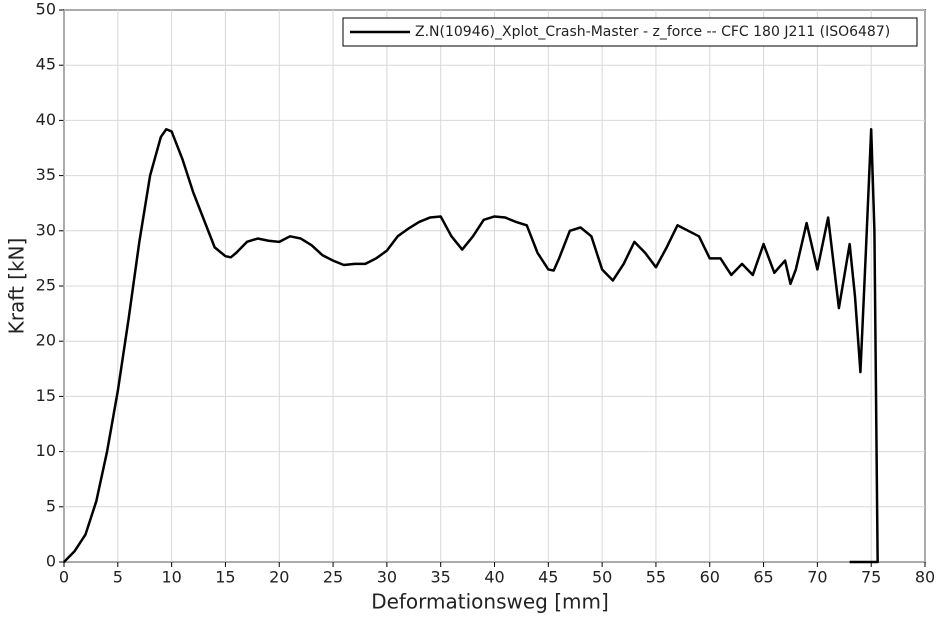  I want to click on y-tick-label: 30, so click(46, 229).